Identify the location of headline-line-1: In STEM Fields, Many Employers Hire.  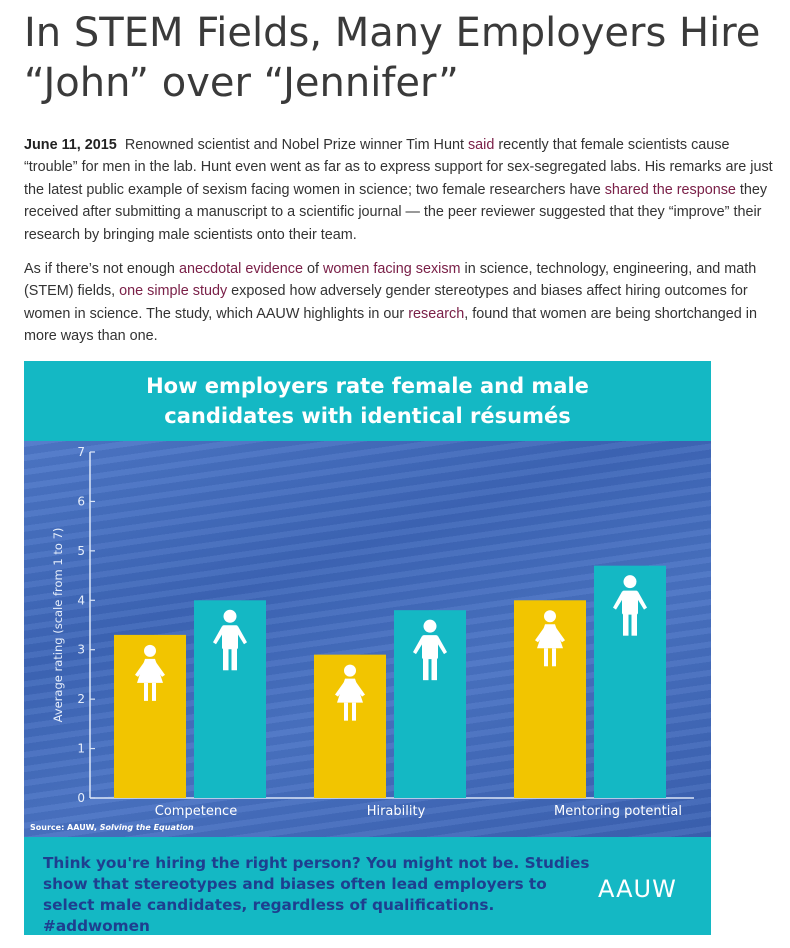
(392, 33).